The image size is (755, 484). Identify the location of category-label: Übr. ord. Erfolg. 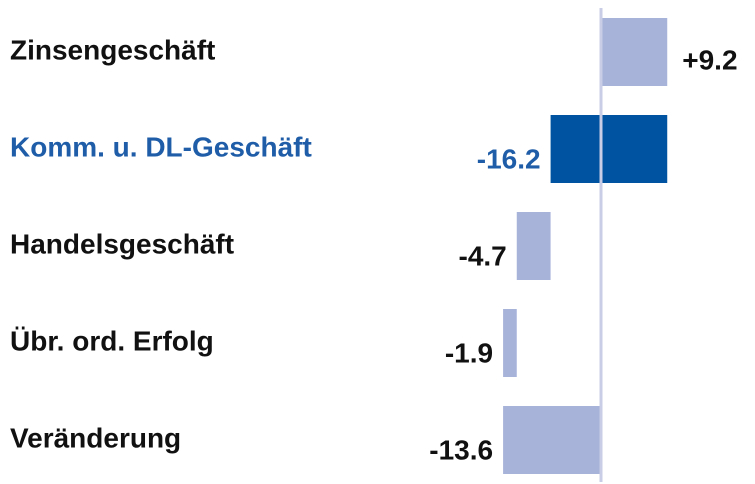
(112, 340).